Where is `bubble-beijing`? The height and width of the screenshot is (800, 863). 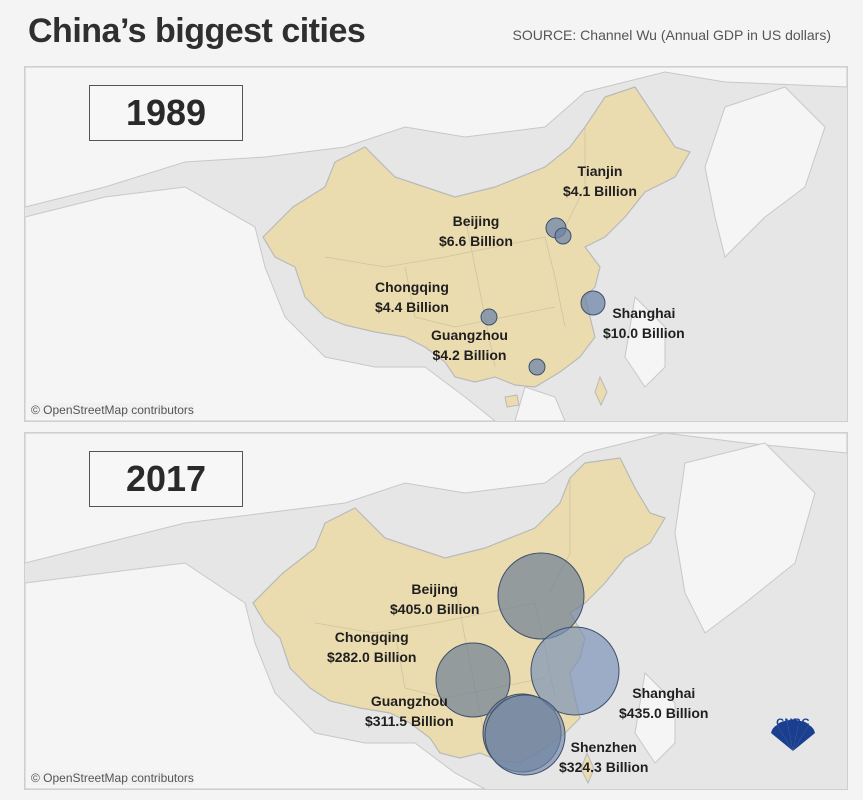
bubble-beijing is located at coordinates (541, 596).